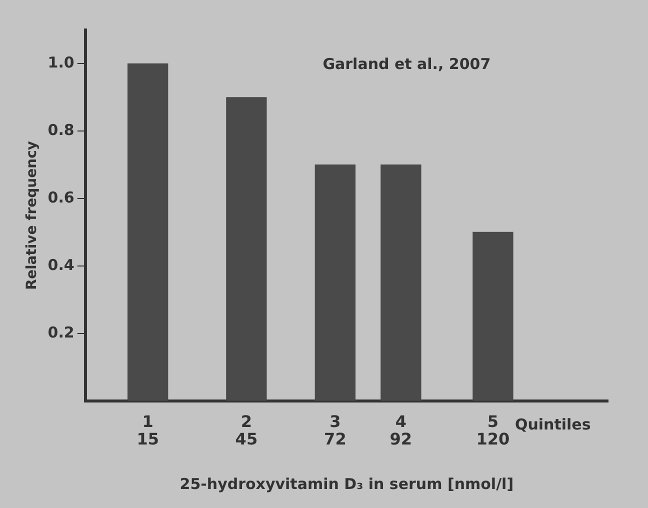 The image size is (648, 508). I want to click on y-tick-label: 0.6, so click(61, 197).